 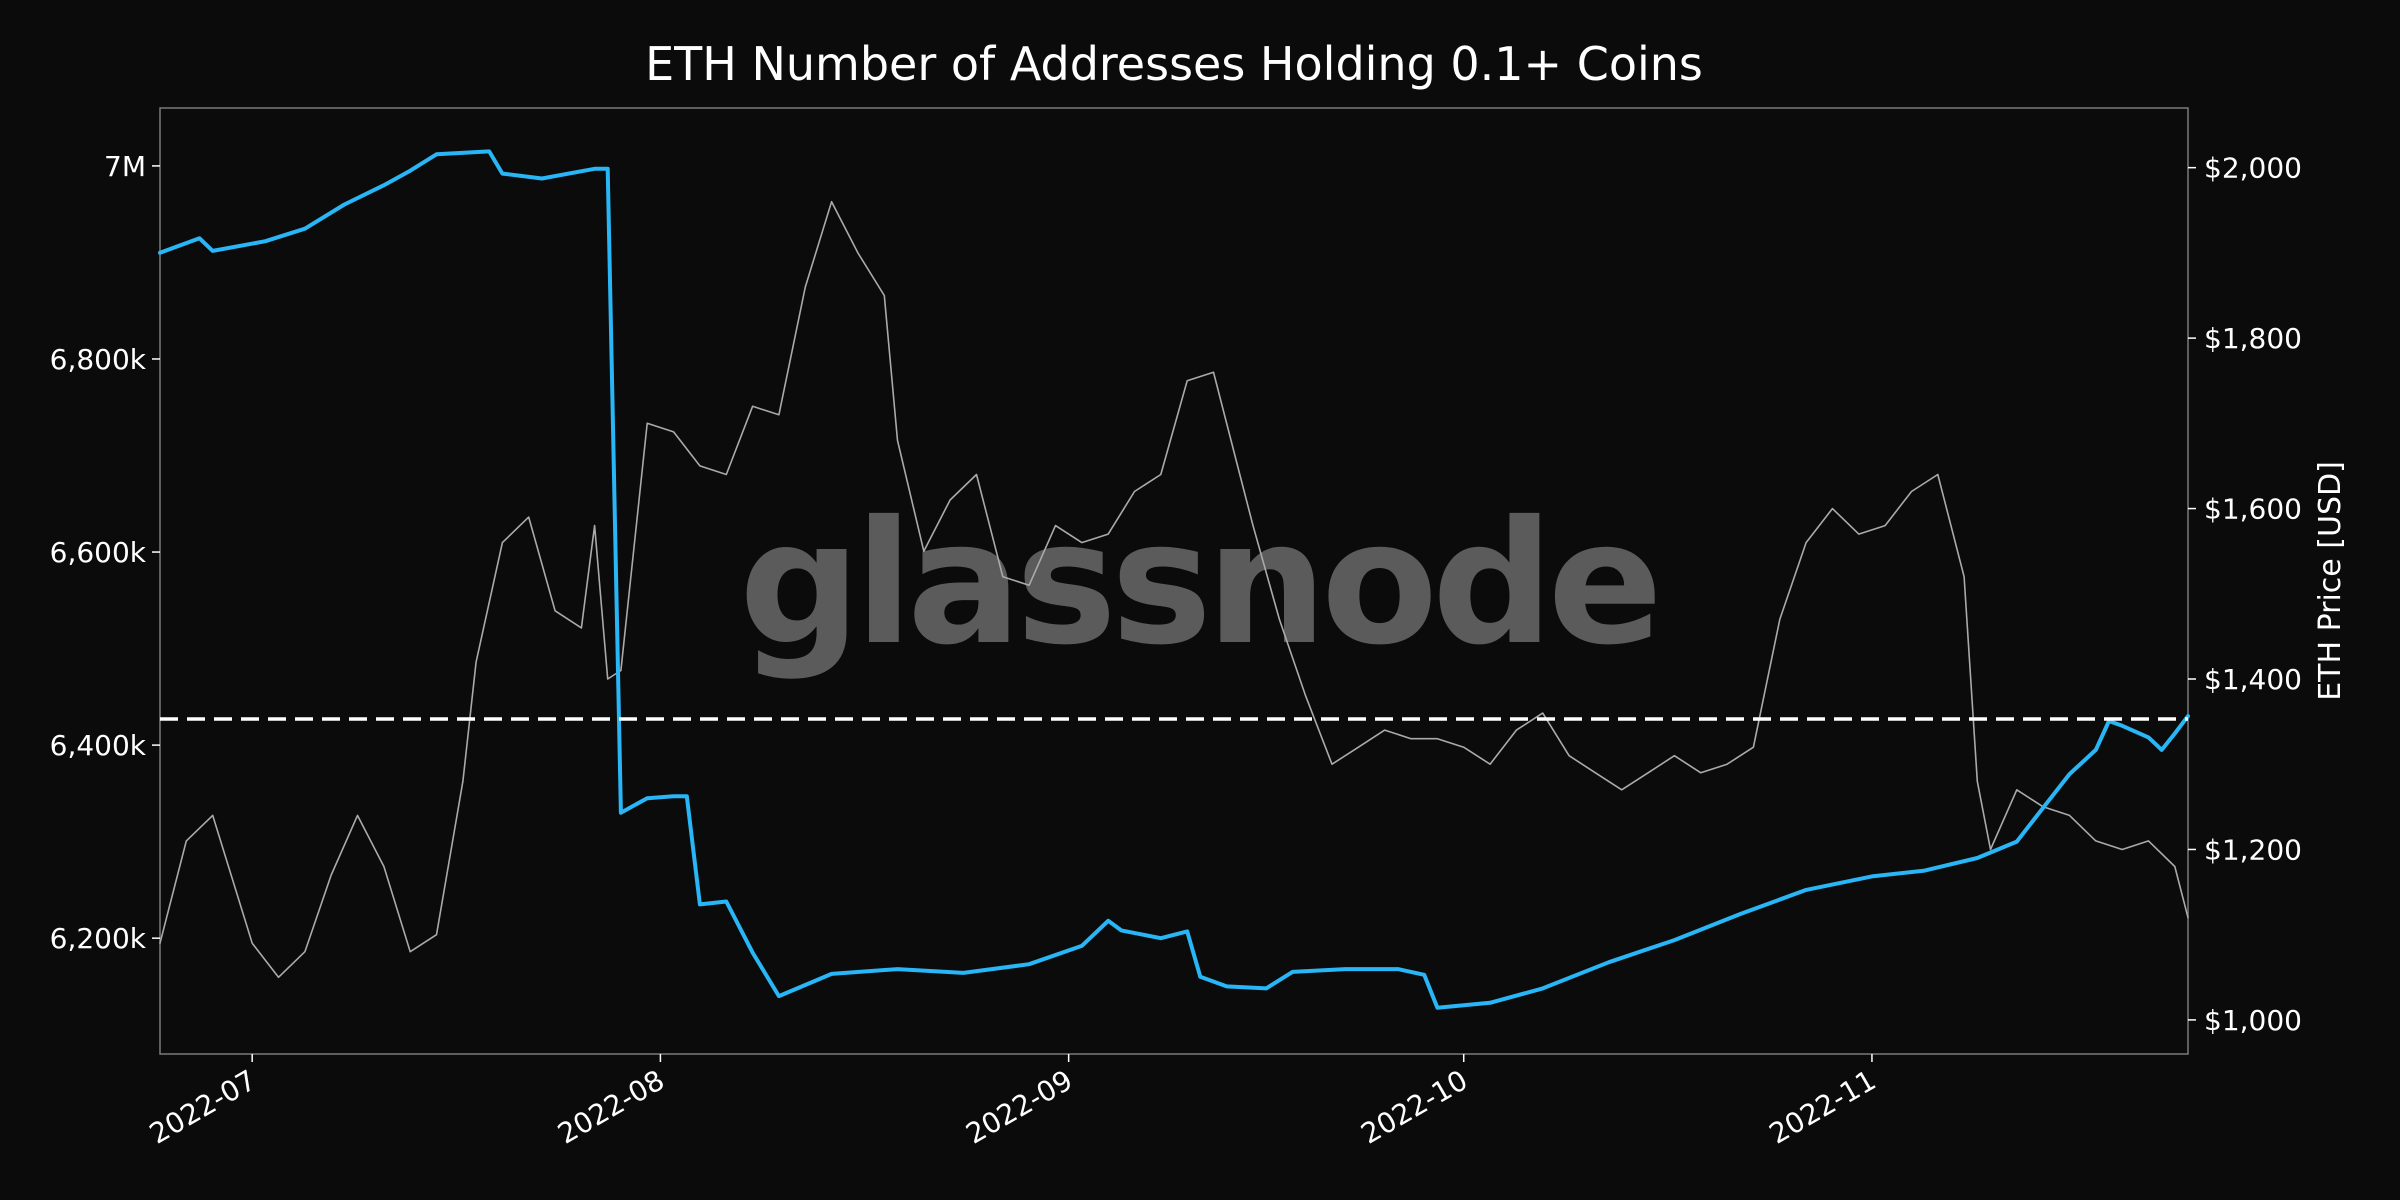 I want to click on right-tick-label: $1,600, so click(x=2253, y=509).